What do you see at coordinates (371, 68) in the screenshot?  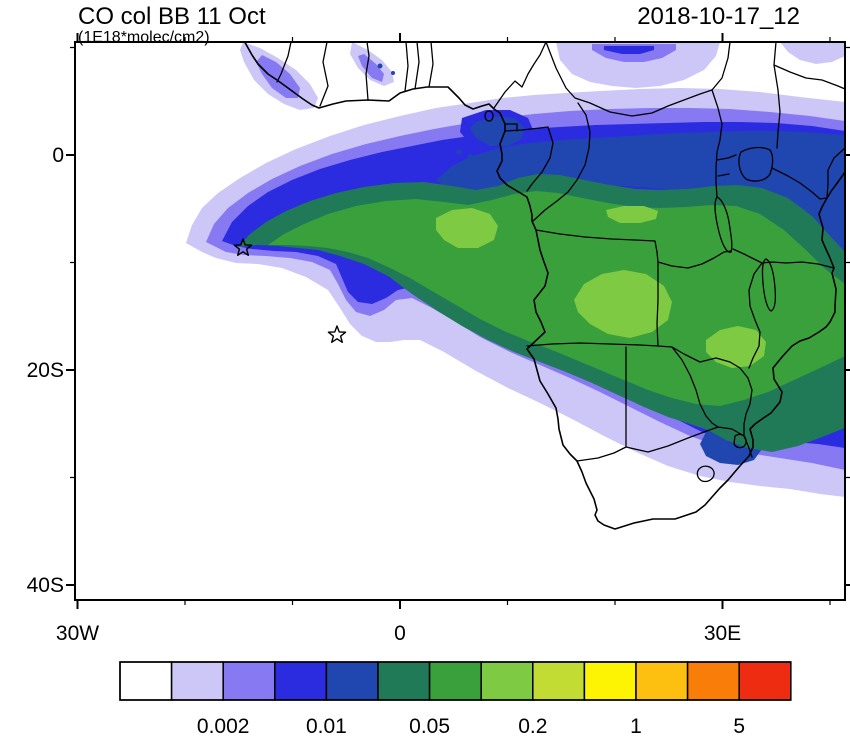 I see `contour-purple-ghana-patch` at bounding box center [371, 68].